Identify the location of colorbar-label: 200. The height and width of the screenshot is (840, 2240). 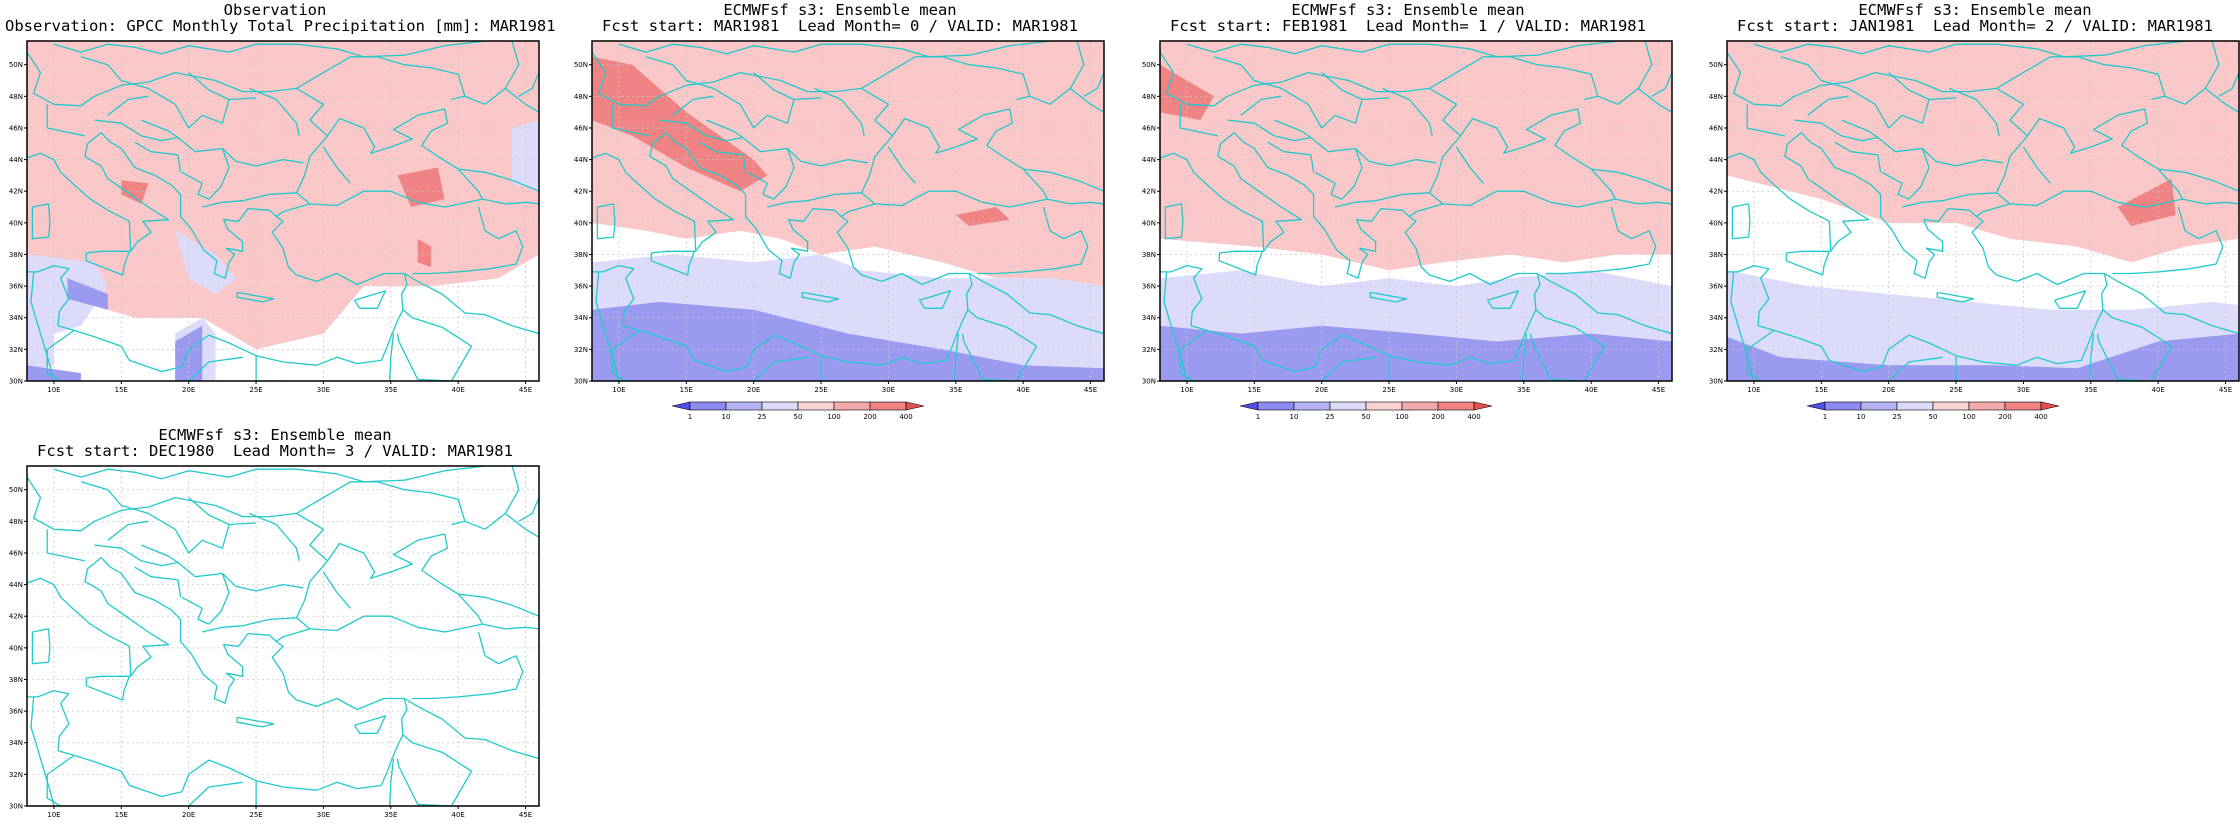
(2004, 417).